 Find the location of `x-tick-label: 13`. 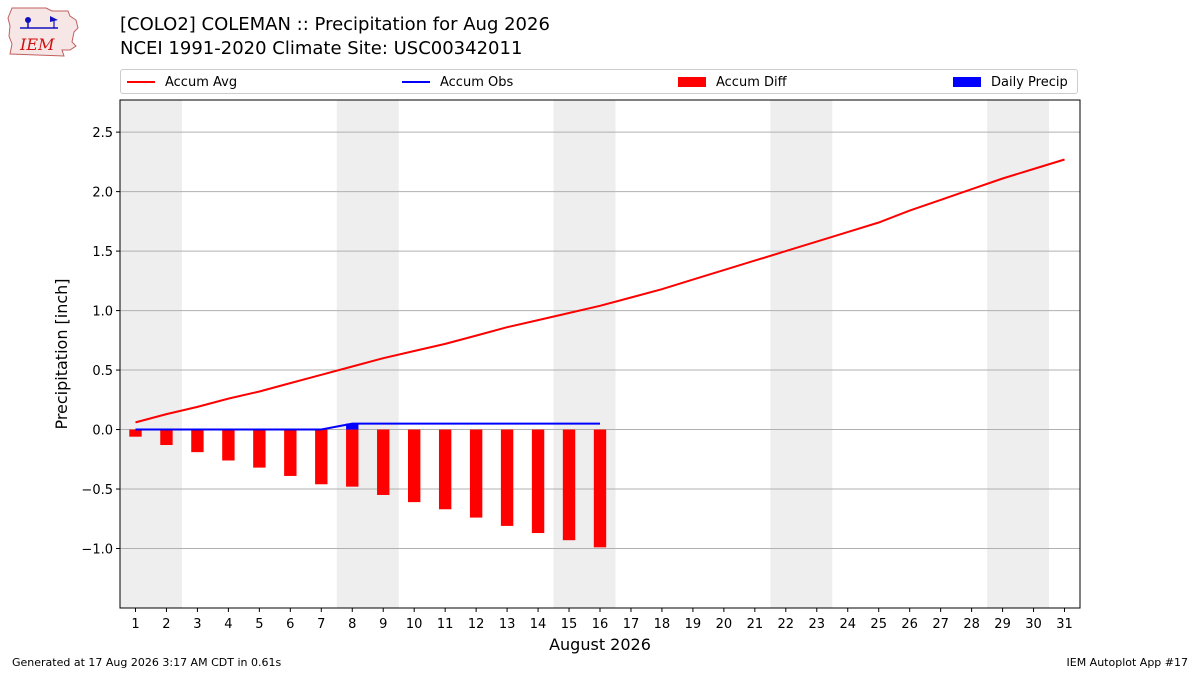

x-tick-label: 13 is located at coordinates (507, 624).